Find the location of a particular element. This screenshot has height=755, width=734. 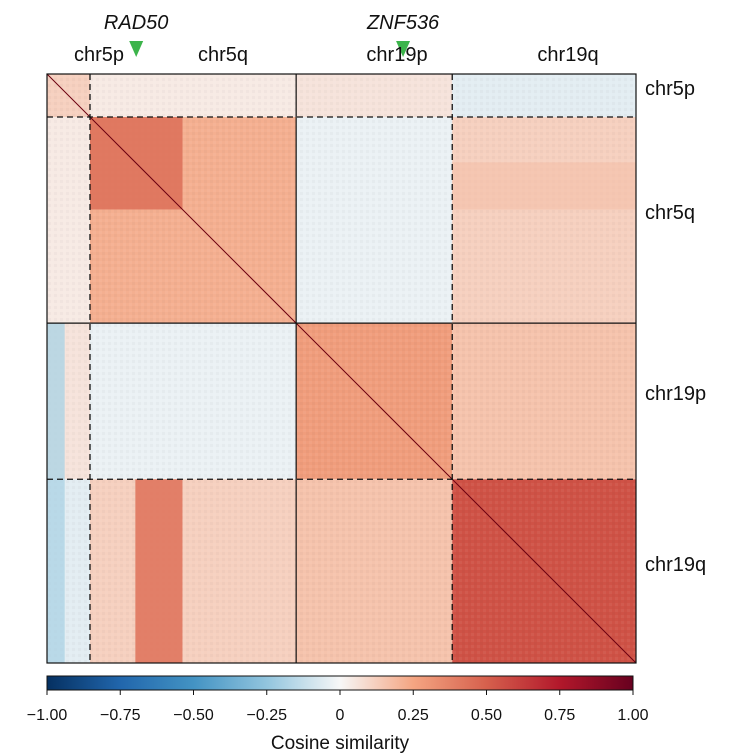

right-label-chr19q: chr19q is located at coordinates (675, 565).